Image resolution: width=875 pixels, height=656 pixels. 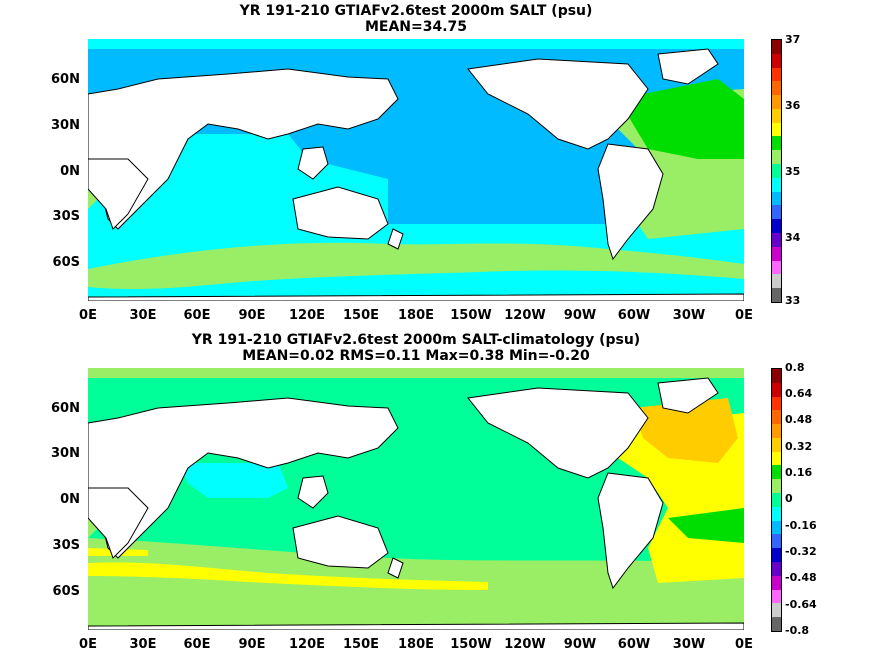 What do you see at coordinates (681, 119) in the screenshot?
I see `p1-north-atlantic` at bounding box center [681, 119].